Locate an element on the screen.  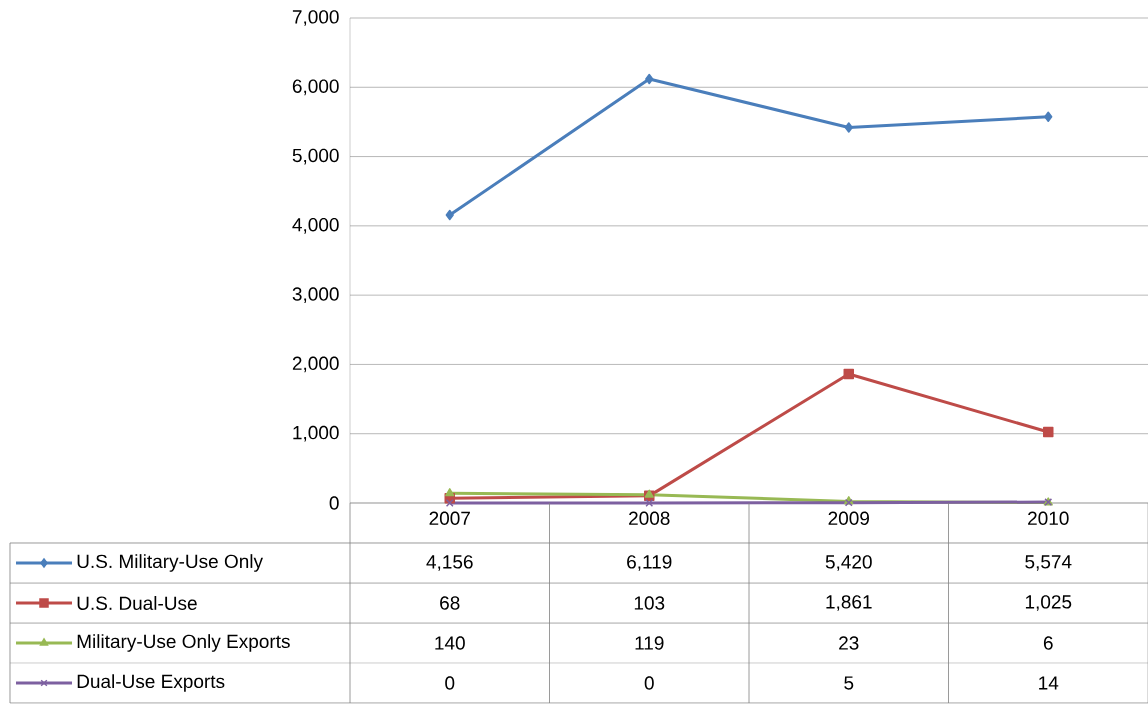
legend-label: U.S. Military-Use Only is located at coordinates (170, 563).